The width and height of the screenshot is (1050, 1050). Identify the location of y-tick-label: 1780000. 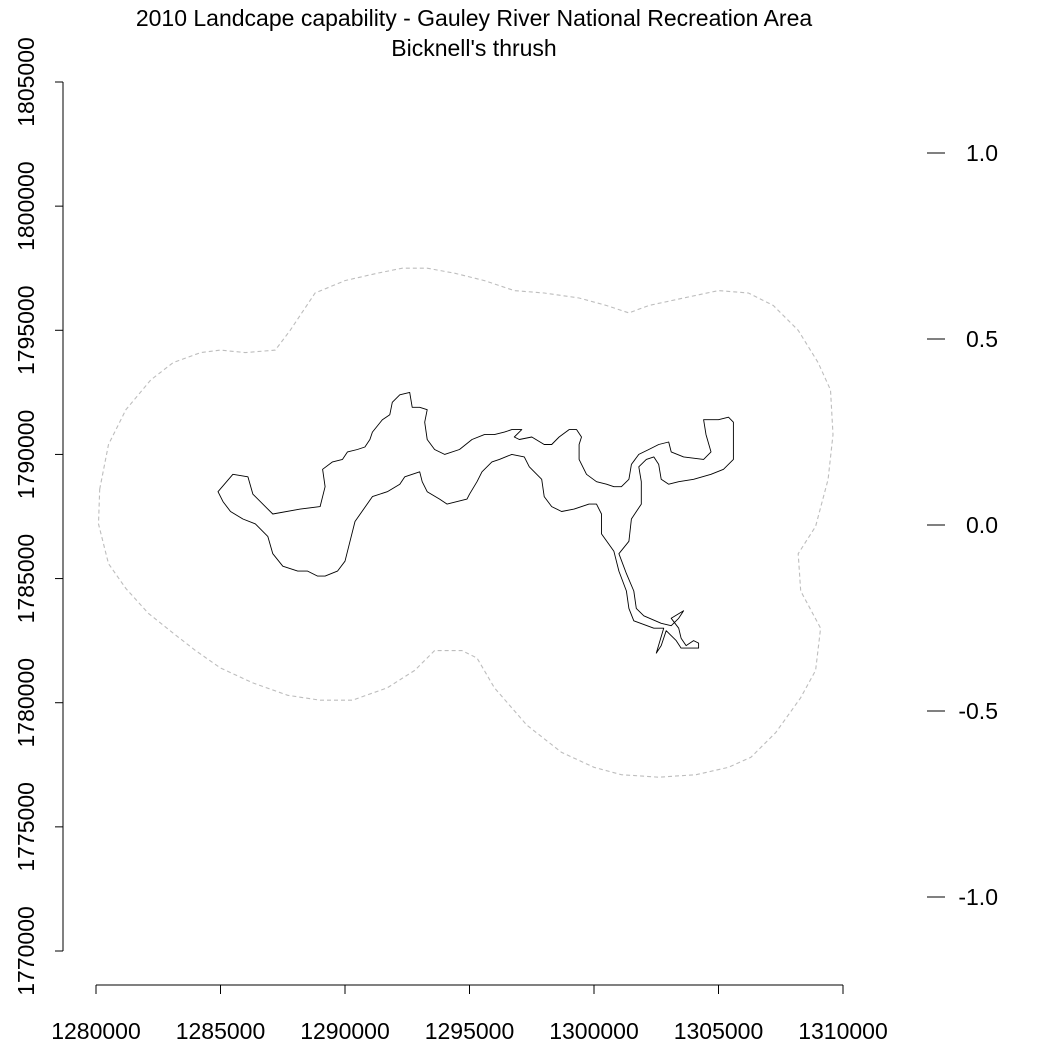
(26, 703).